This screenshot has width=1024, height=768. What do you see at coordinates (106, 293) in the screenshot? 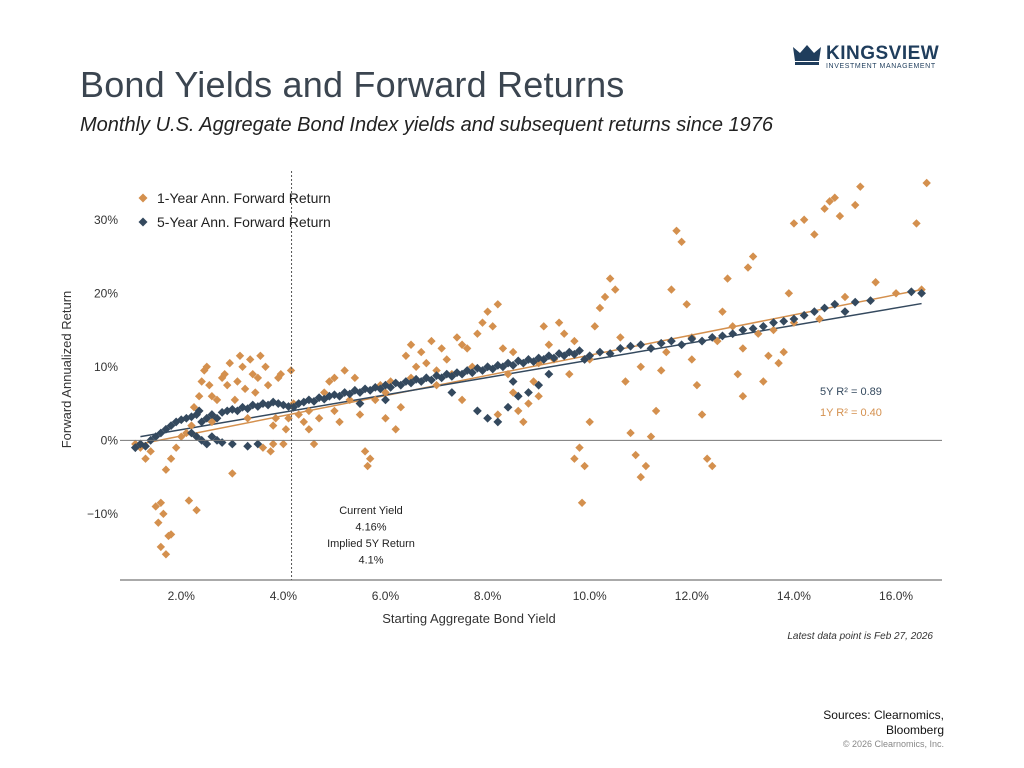
I see `y-tick-label: 20%` at bounding box center [106, 293].